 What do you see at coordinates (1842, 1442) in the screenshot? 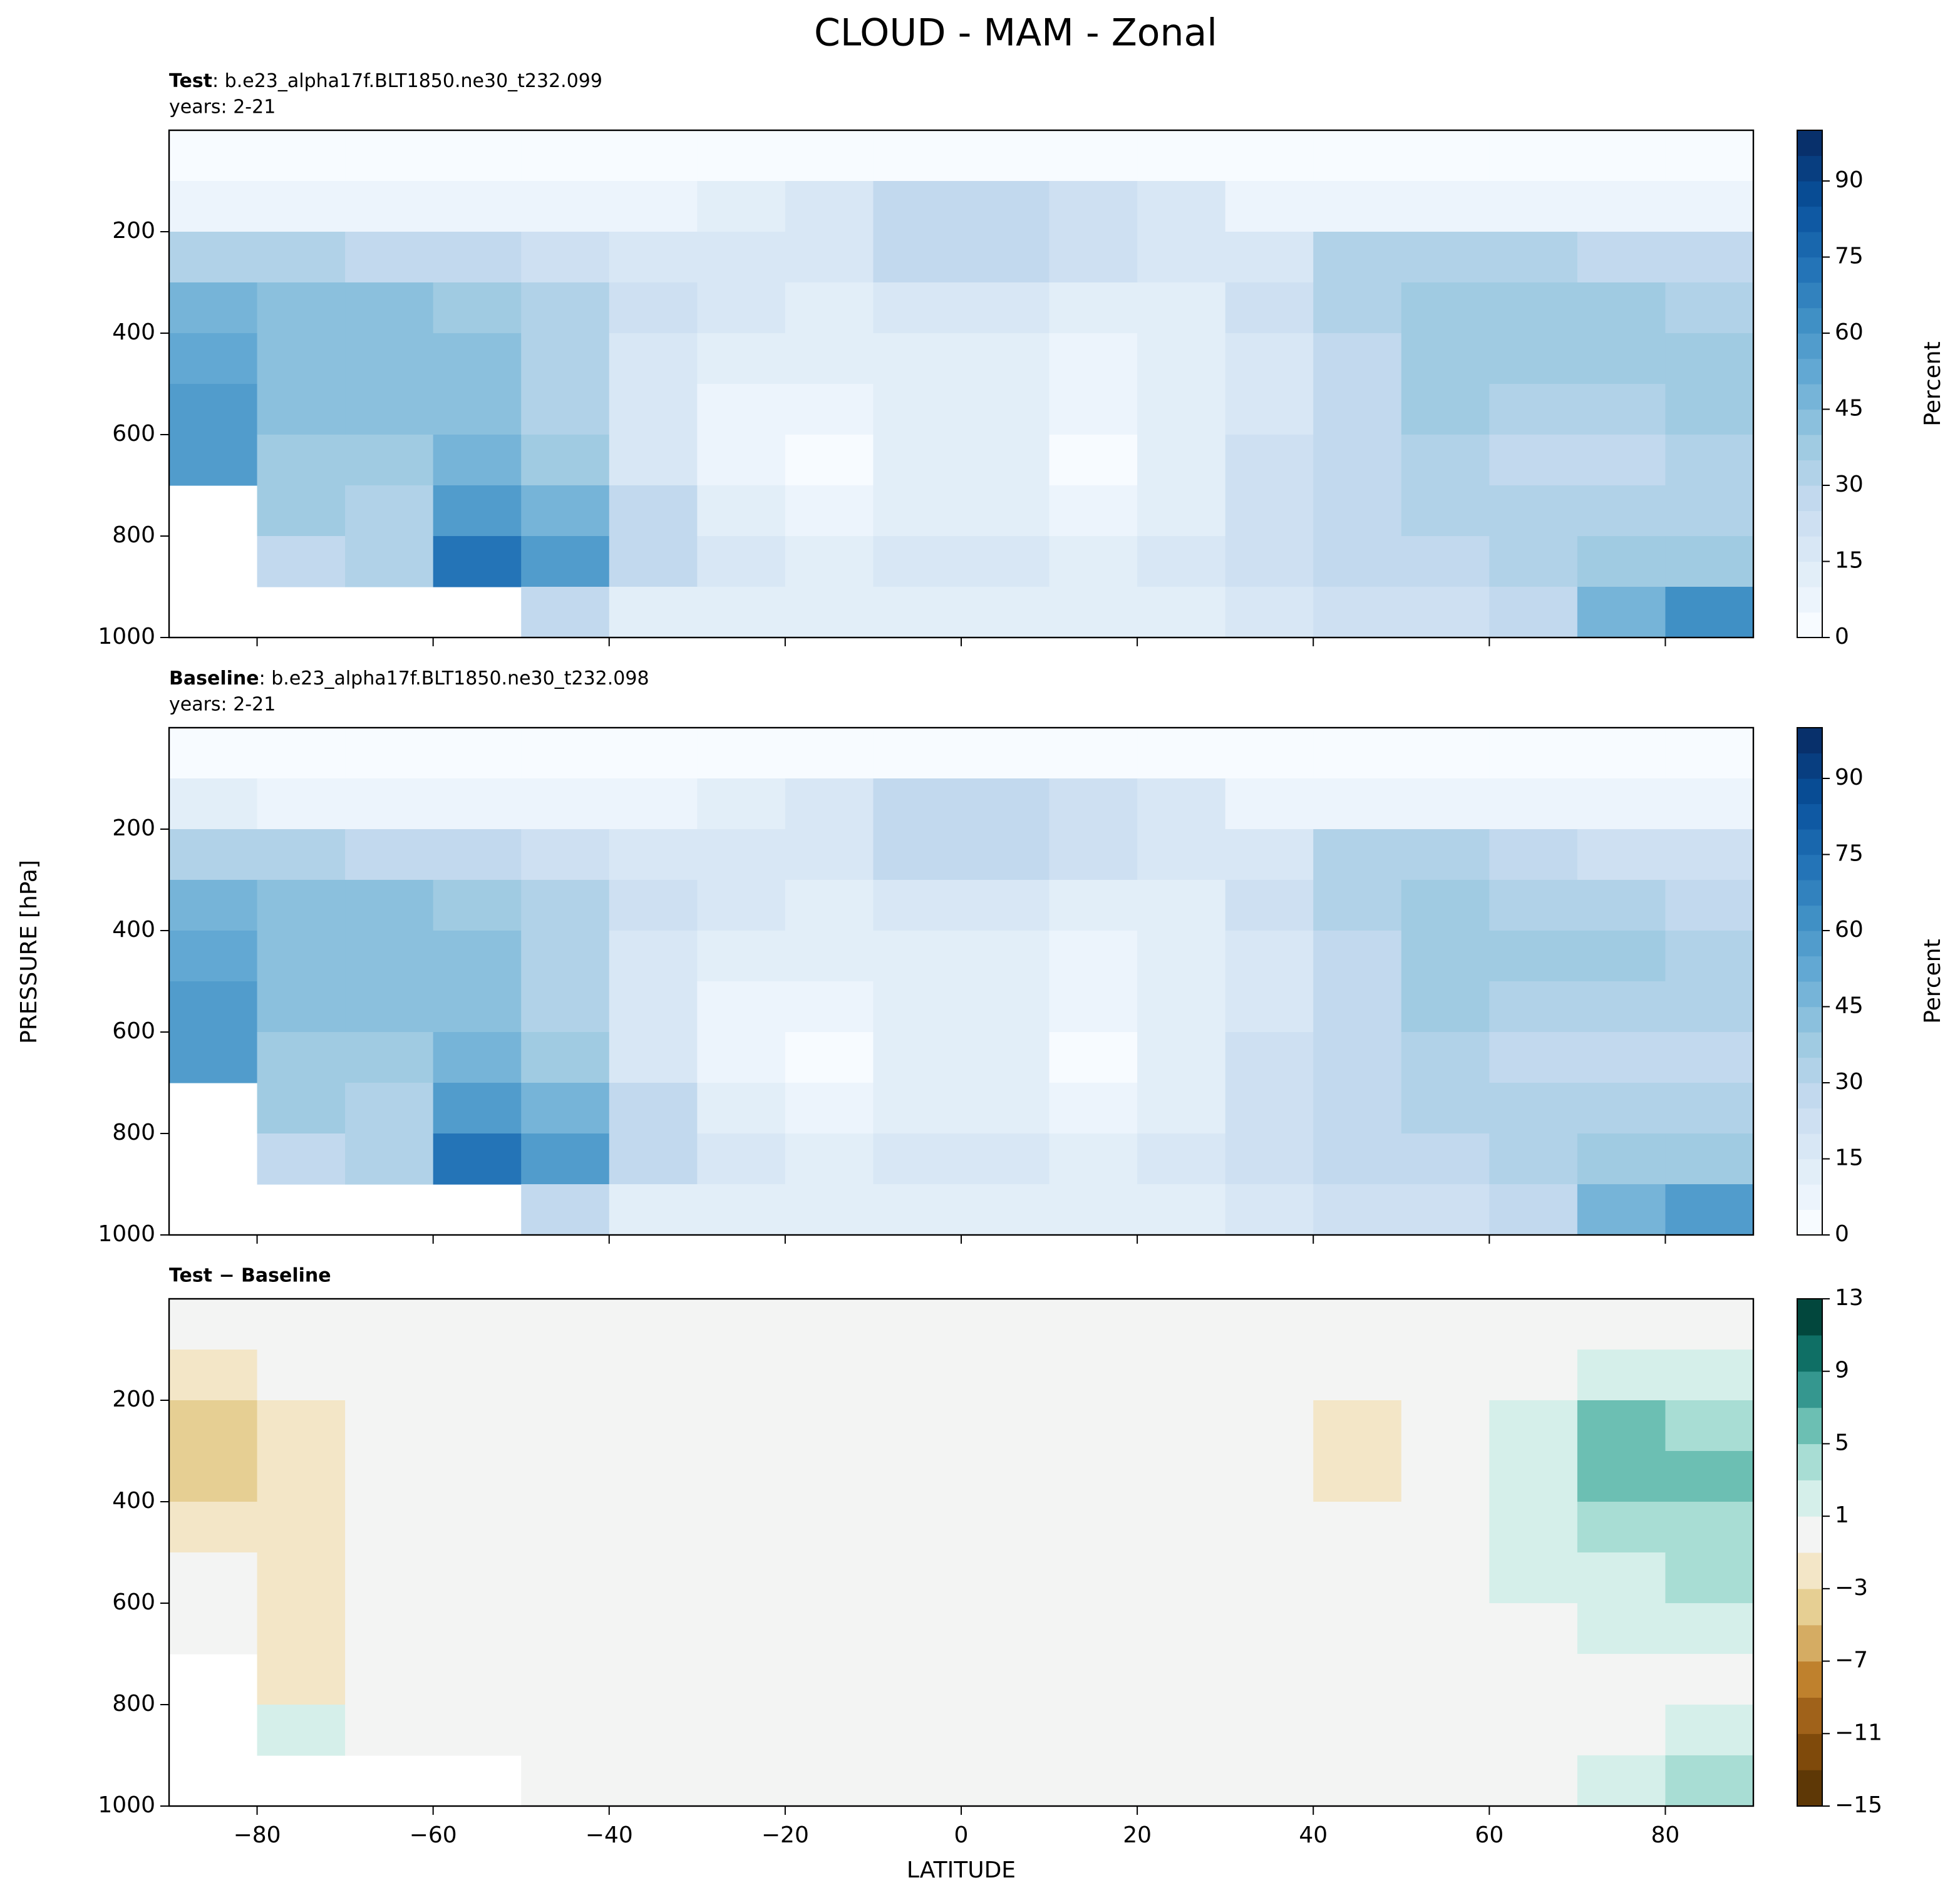
I see `colorbar-tick-label: 5` at bounding box center [1842, 1442].